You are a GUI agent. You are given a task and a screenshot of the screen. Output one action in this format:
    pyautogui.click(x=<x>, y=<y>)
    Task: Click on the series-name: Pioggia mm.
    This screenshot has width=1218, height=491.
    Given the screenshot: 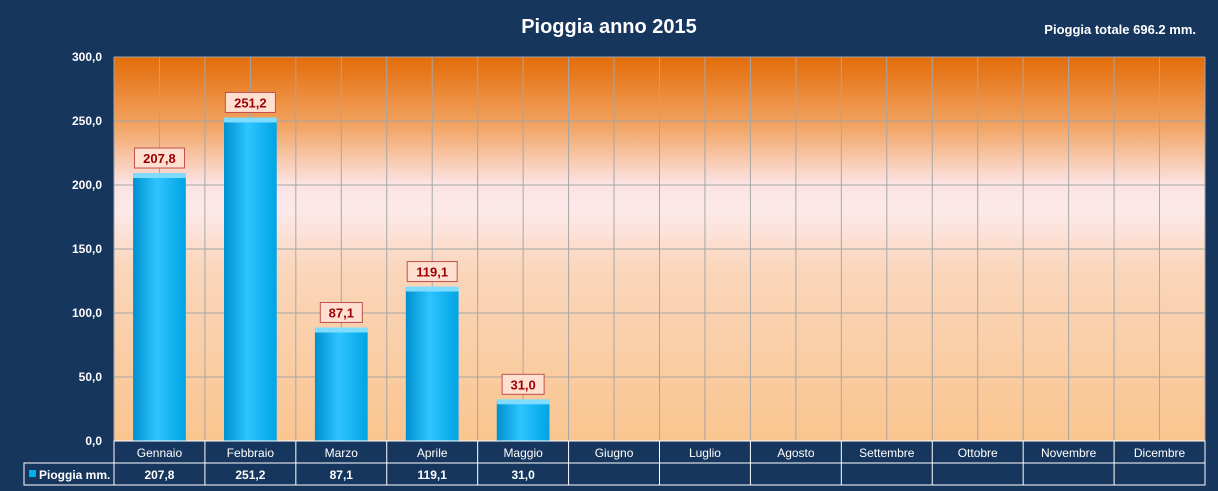 What is the action you would take?
    pyautogui.click(x=74, y=475)
    